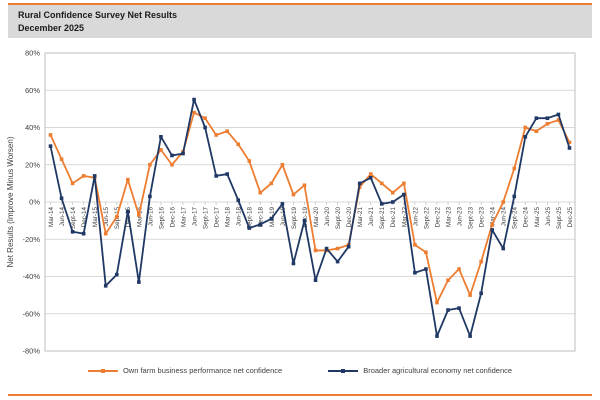 Image resolution: width=600 pixels, height=400 pixels. What do you see at coordinates (261, 217) in the screenshot?
I see `svg-text: Dec-18` at bounding box center [261, 217].